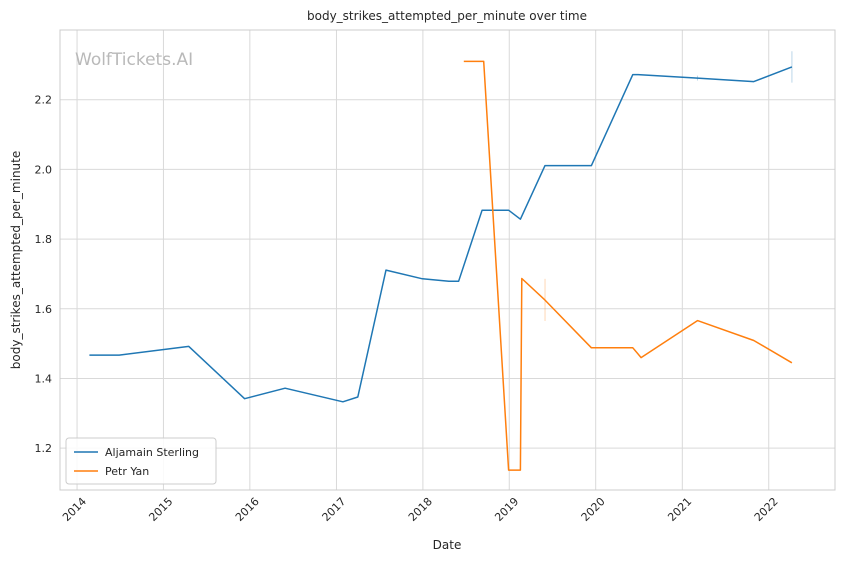 The image size is (844, 561). I want to click on y-axis-ticks: 1.2 1.4 1.6 1.8 2.0 2.2, so click(44, 274).